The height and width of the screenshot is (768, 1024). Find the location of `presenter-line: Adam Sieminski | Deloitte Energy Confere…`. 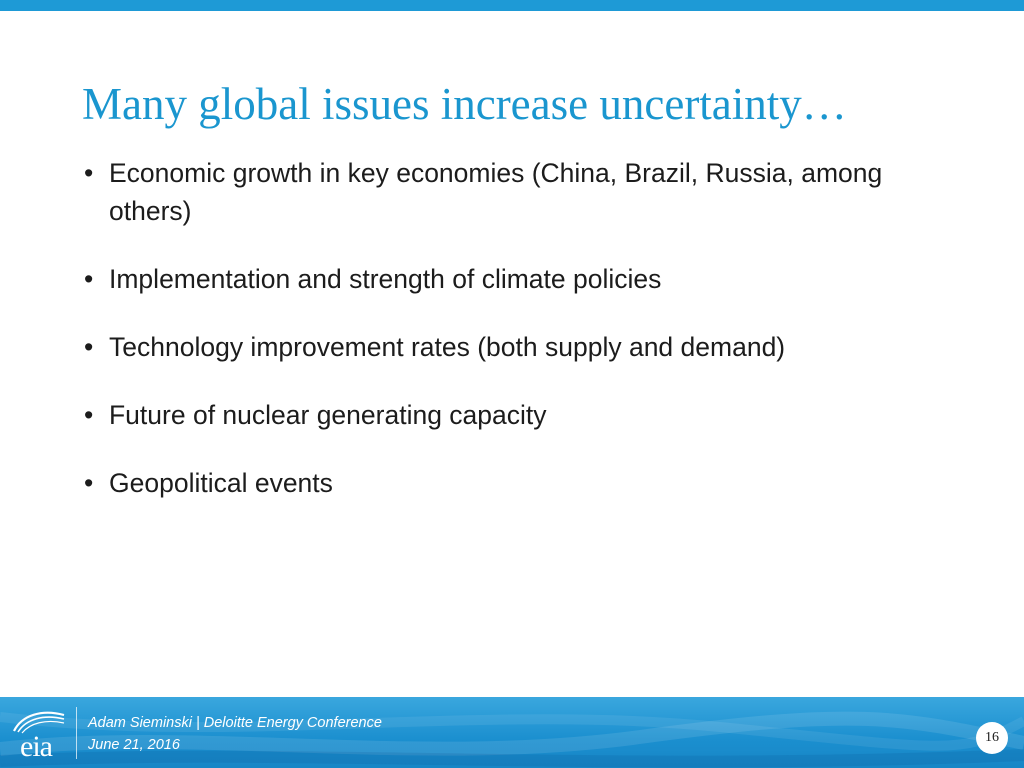

presenter-line: Adam Sieminski | Deloitte Energy Confere… is located at coordinates (235, 723).